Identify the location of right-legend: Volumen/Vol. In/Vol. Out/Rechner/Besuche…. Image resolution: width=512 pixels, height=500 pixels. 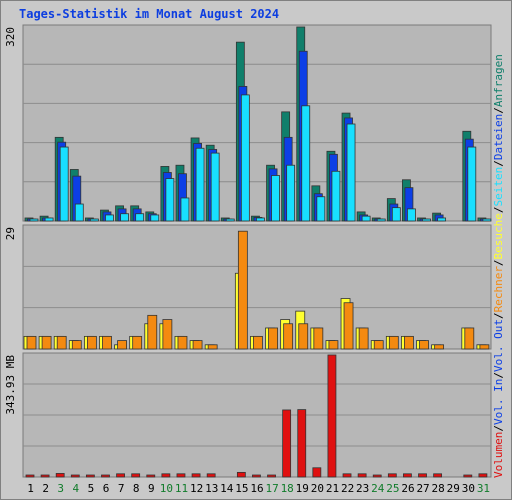
(498, 266).